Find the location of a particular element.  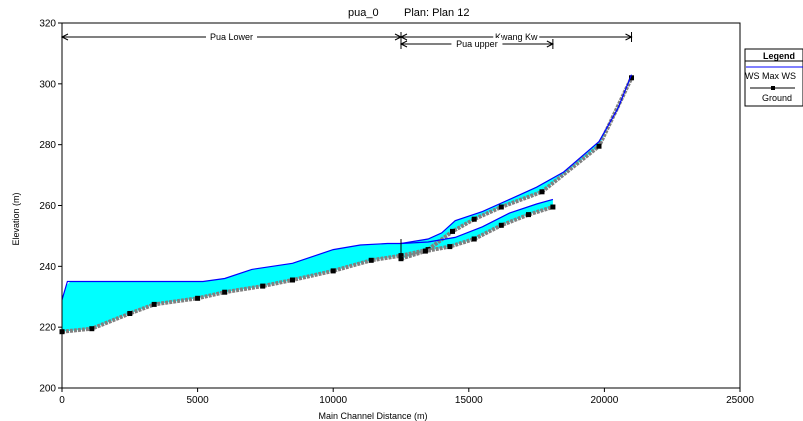

x-tick-label: 15000 is located at coordinates (469, 400).